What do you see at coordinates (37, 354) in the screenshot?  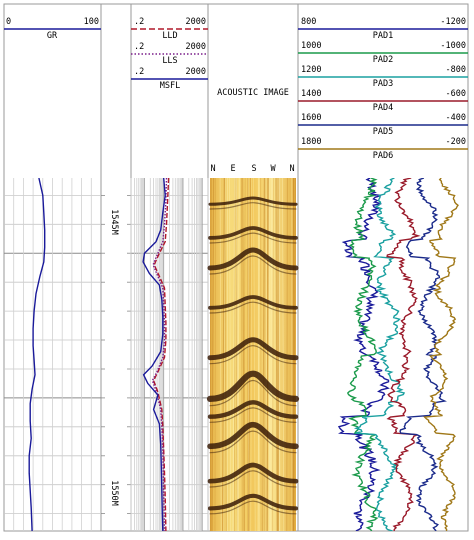 I see `gr-curve` at bounding box center [37, 354].